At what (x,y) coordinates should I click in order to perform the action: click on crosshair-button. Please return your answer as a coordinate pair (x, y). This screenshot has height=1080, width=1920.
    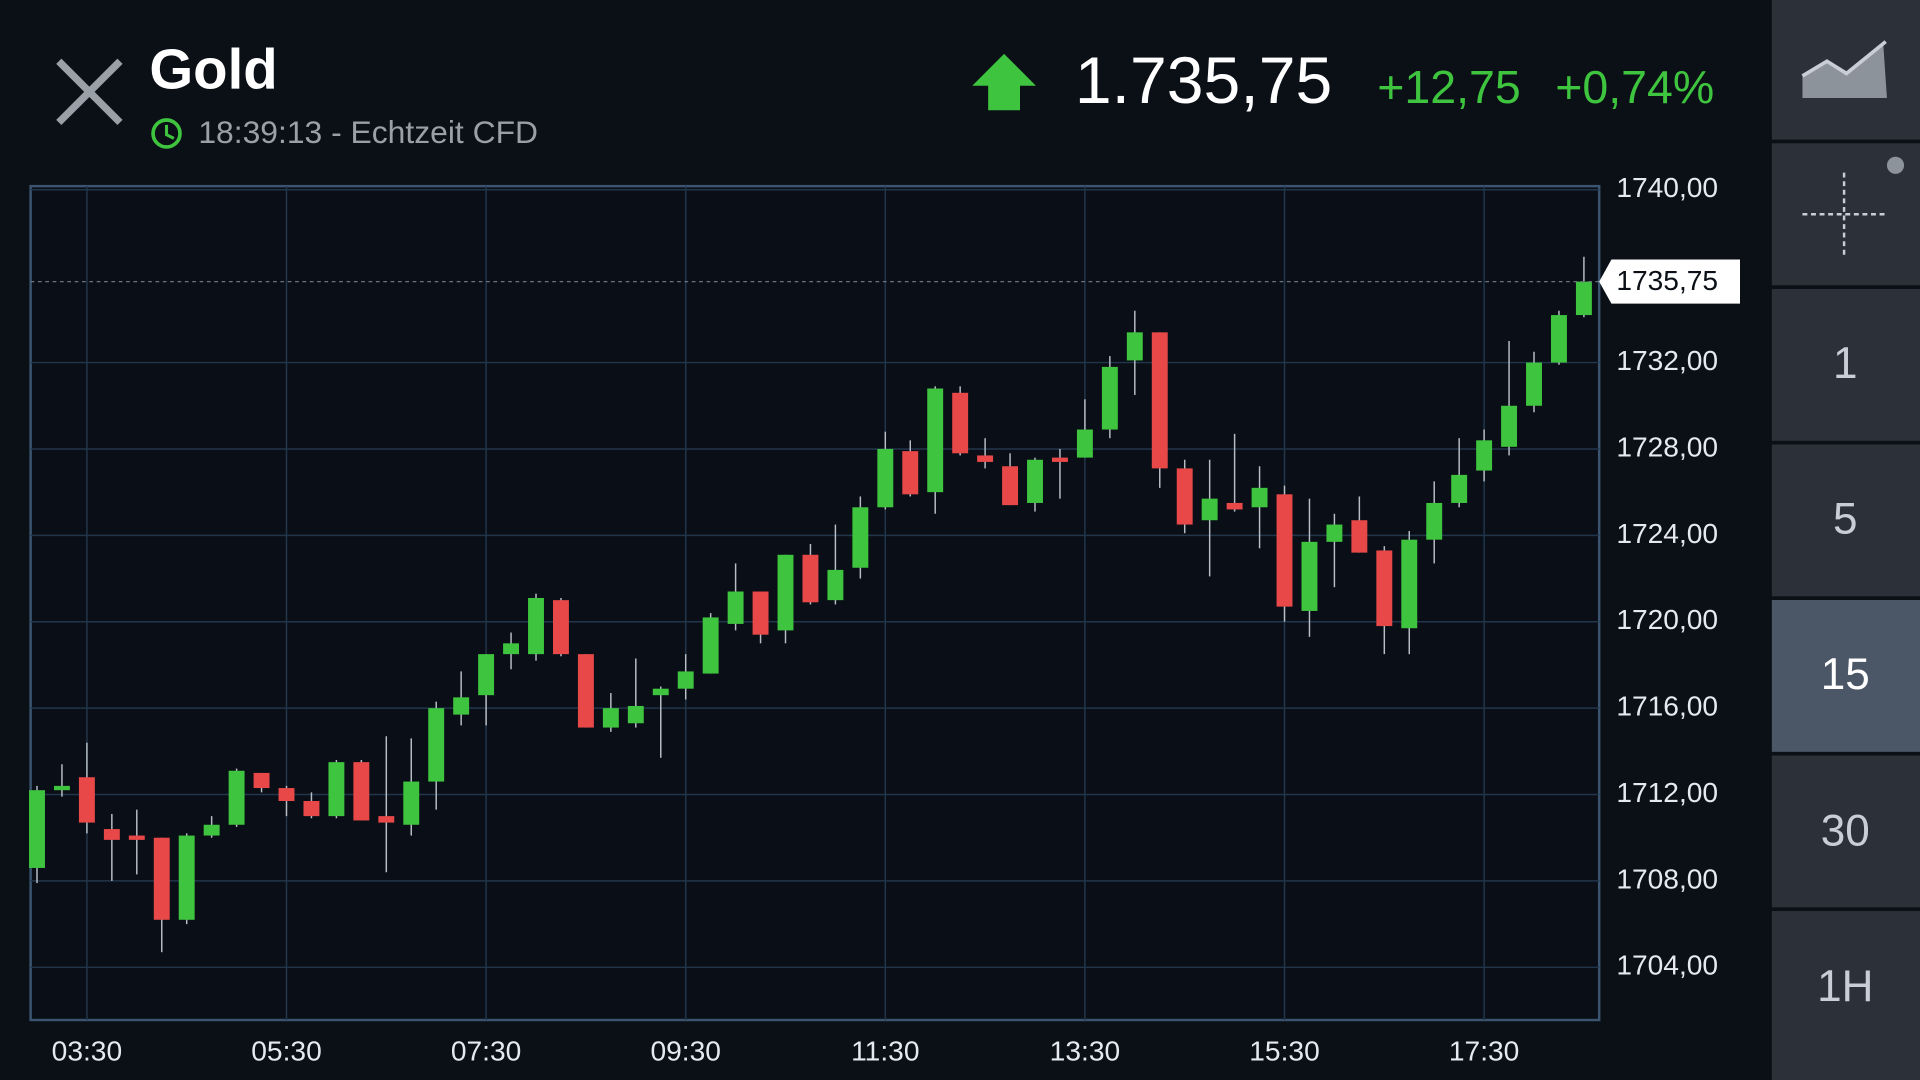
    Looking at the image, I should click on (1845, 214).